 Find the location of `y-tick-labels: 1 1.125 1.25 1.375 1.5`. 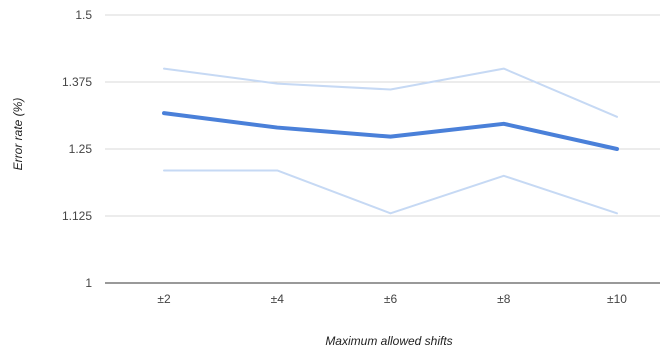

y-tick-labels: 1 1.125 1.25 1.375 1.5 is located at coordinates (77, 149).